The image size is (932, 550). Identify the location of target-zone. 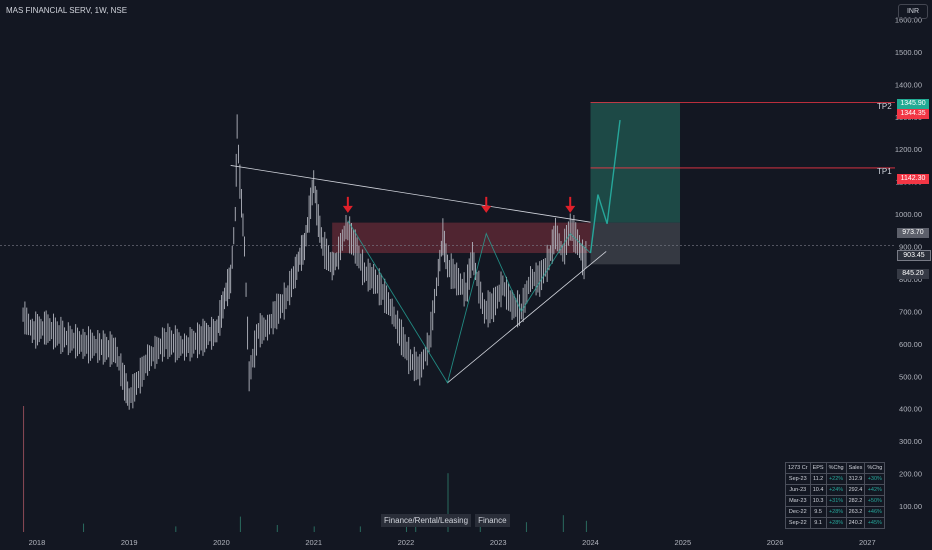
(635, 162).